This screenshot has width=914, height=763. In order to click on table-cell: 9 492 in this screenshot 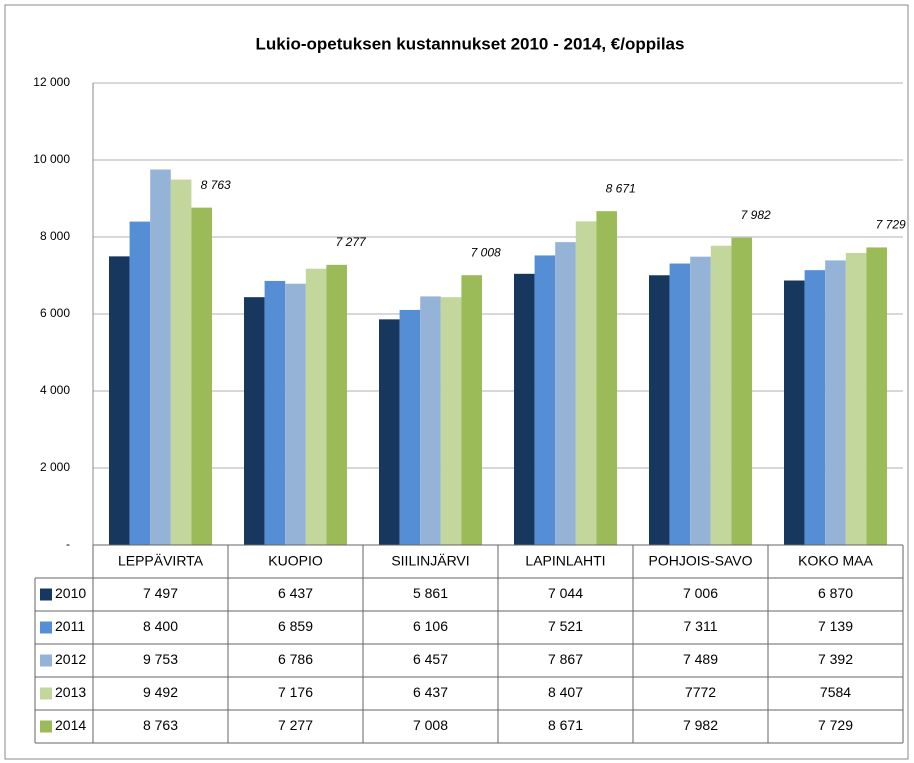, I will do `click(160, 692)`.